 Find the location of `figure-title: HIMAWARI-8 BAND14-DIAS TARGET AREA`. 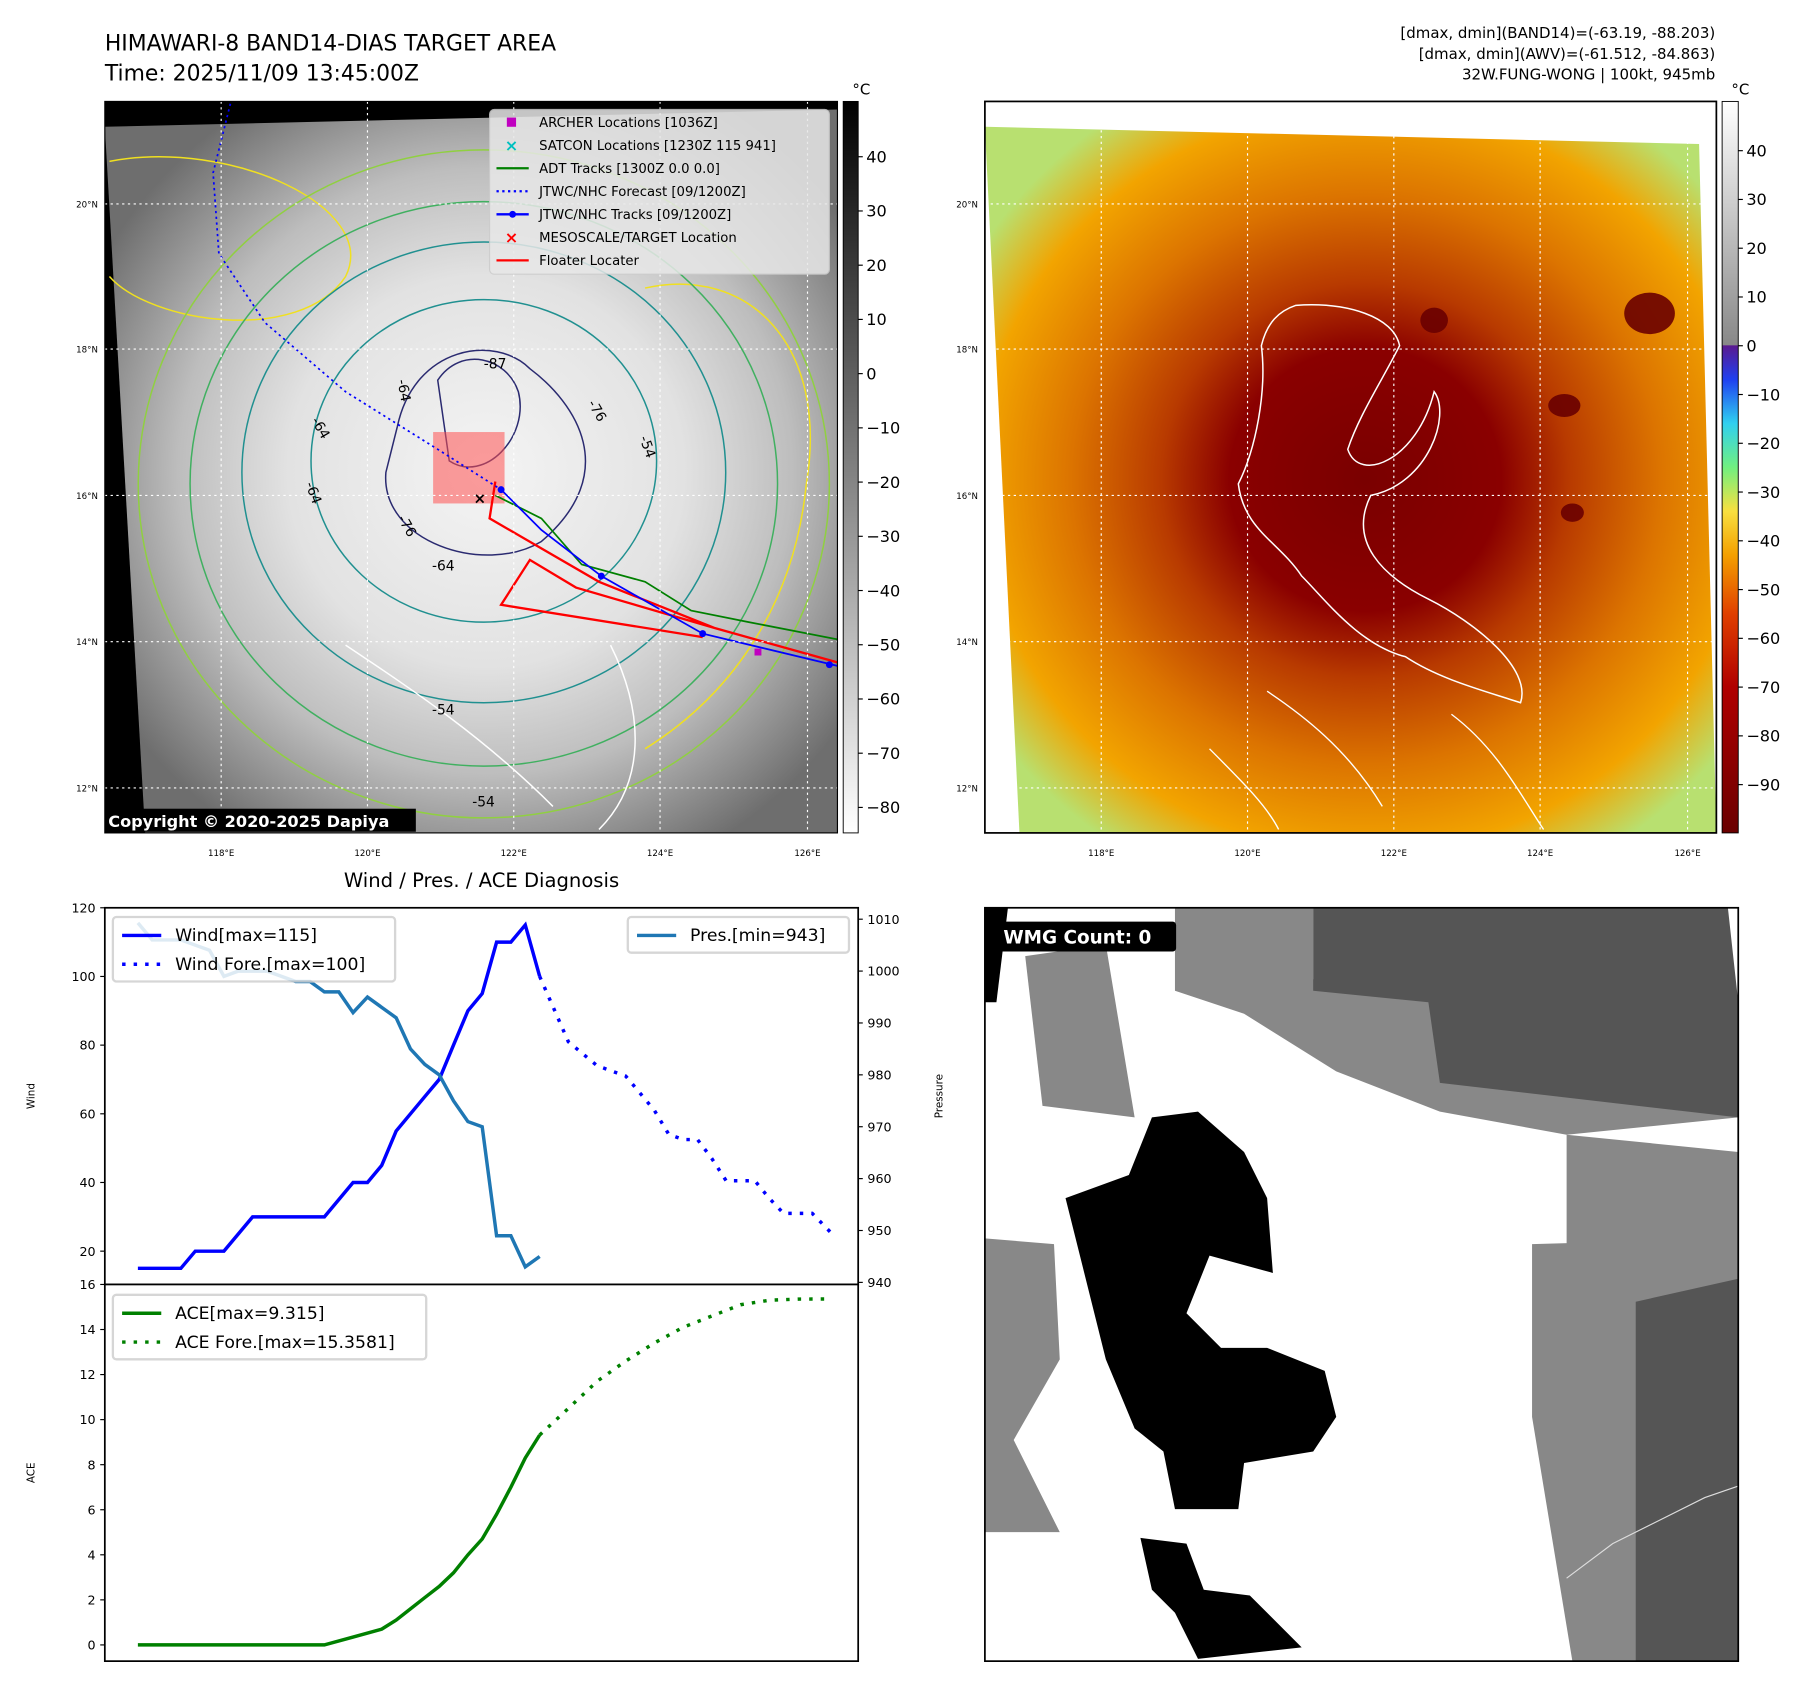

figure-title: HIMAWARI-8 BAND14-DIAS TARGET AREA is located at coordinates (330, 44).